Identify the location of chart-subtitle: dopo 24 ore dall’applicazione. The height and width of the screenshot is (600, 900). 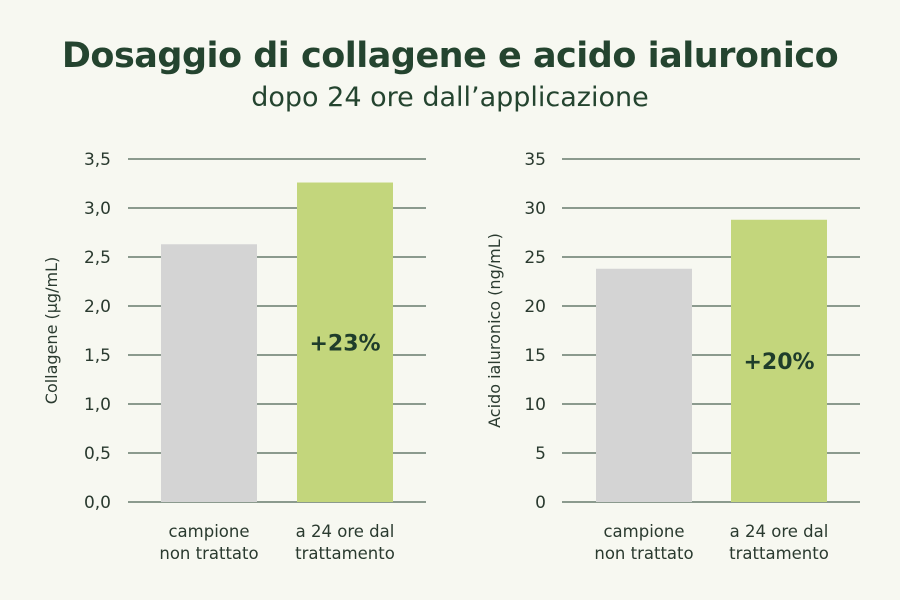
(450, 97).